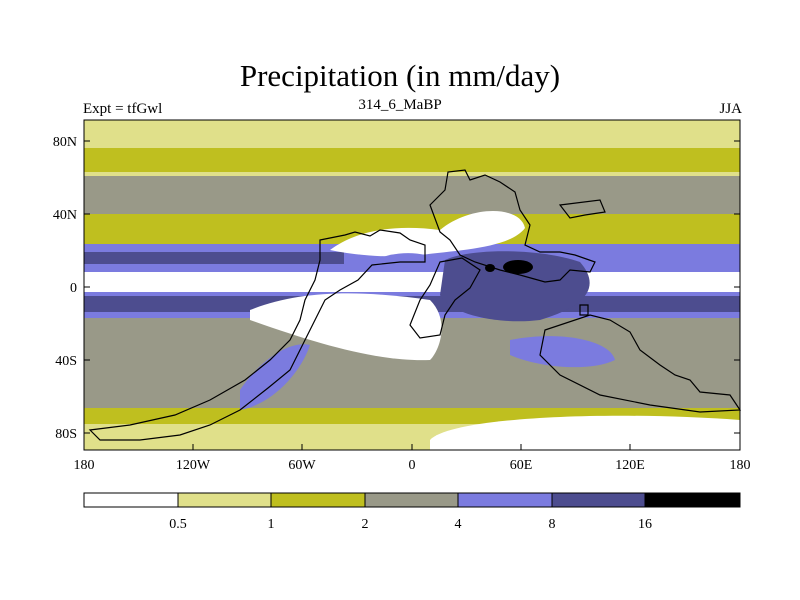  What do you see at coordinates (584, 310) in the screenshot?
I see `island-outline` at bounding box center [584, 310].